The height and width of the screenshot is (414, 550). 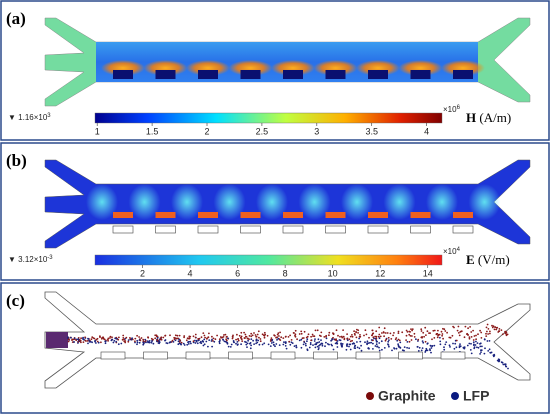 I want to click on colorbar-tick-label: 8, so click(x=285, y=273).